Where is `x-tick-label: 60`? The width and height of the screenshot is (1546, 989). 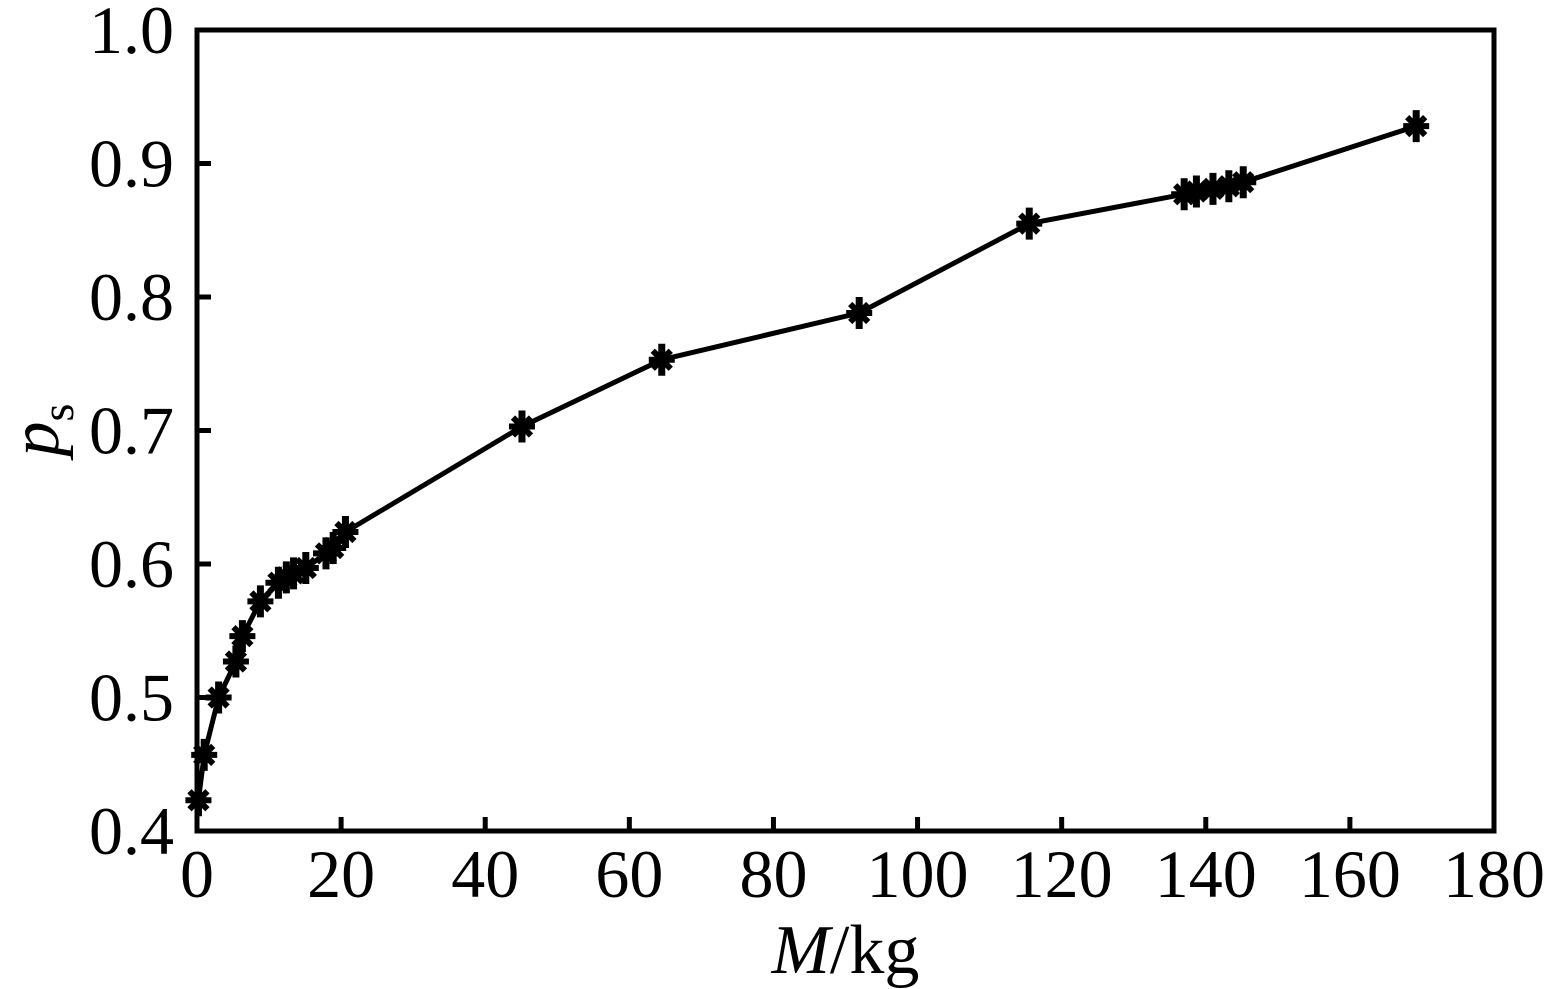
x-tick-label: 60 is located at coordinates (629, 874).